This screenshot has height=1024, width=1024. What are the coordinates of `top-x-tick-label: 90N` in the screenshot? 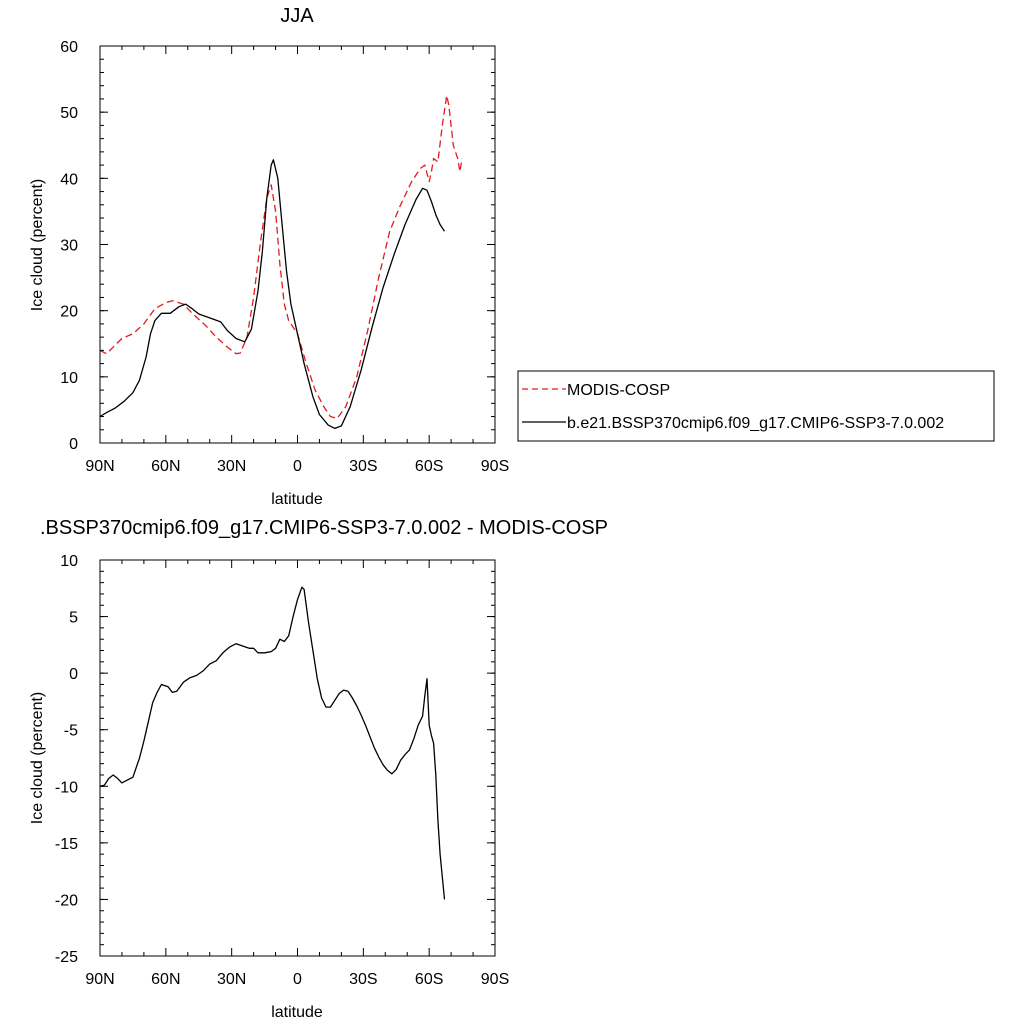 It's located at (99, 466).